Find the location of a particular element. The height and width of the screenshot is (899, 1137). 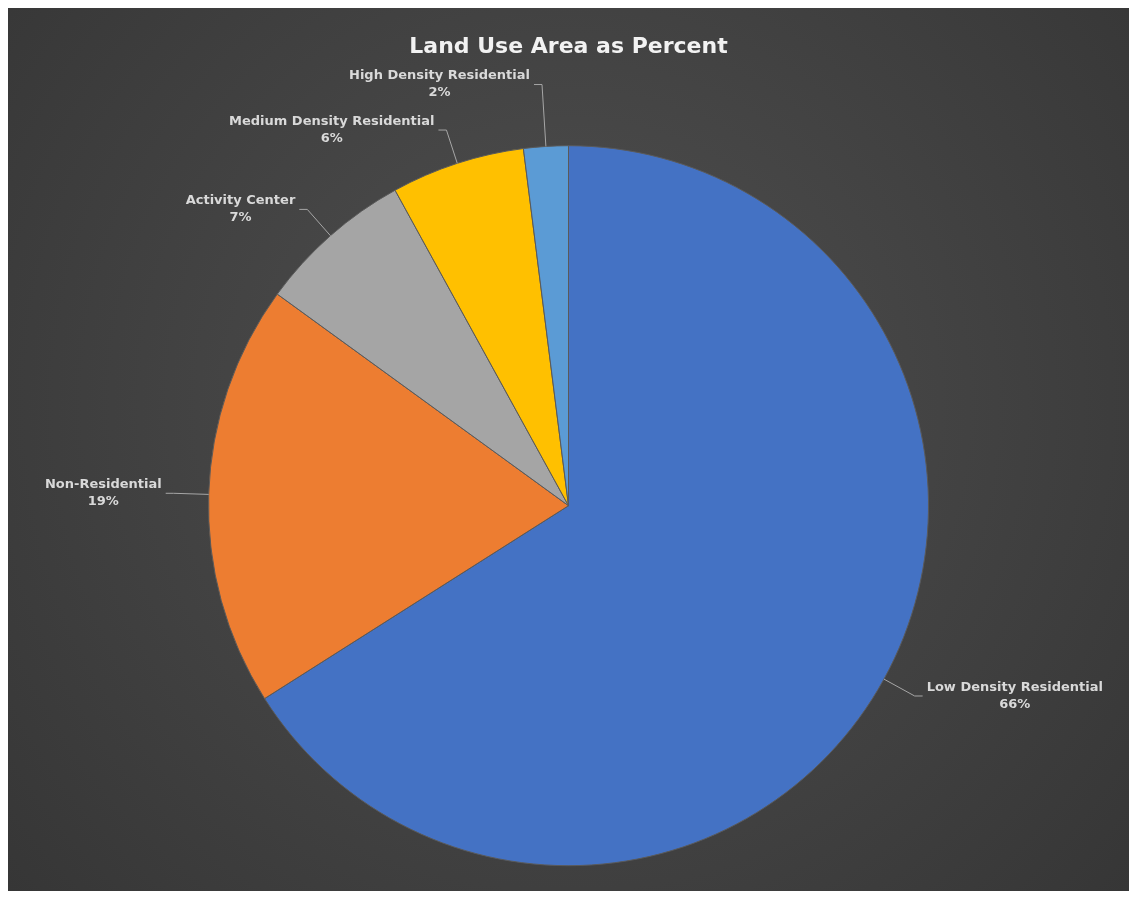

data-label: 6% is located at coordinates (331, 137).